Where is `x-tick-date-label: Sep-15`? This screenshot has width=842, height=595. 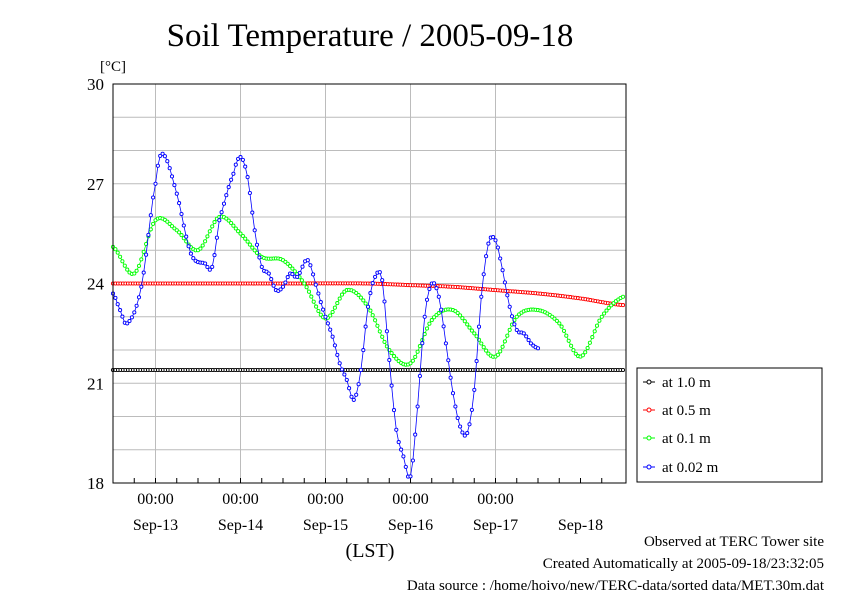
x-tick-date-label: Sep-15 is located at coordinates (325, 525).